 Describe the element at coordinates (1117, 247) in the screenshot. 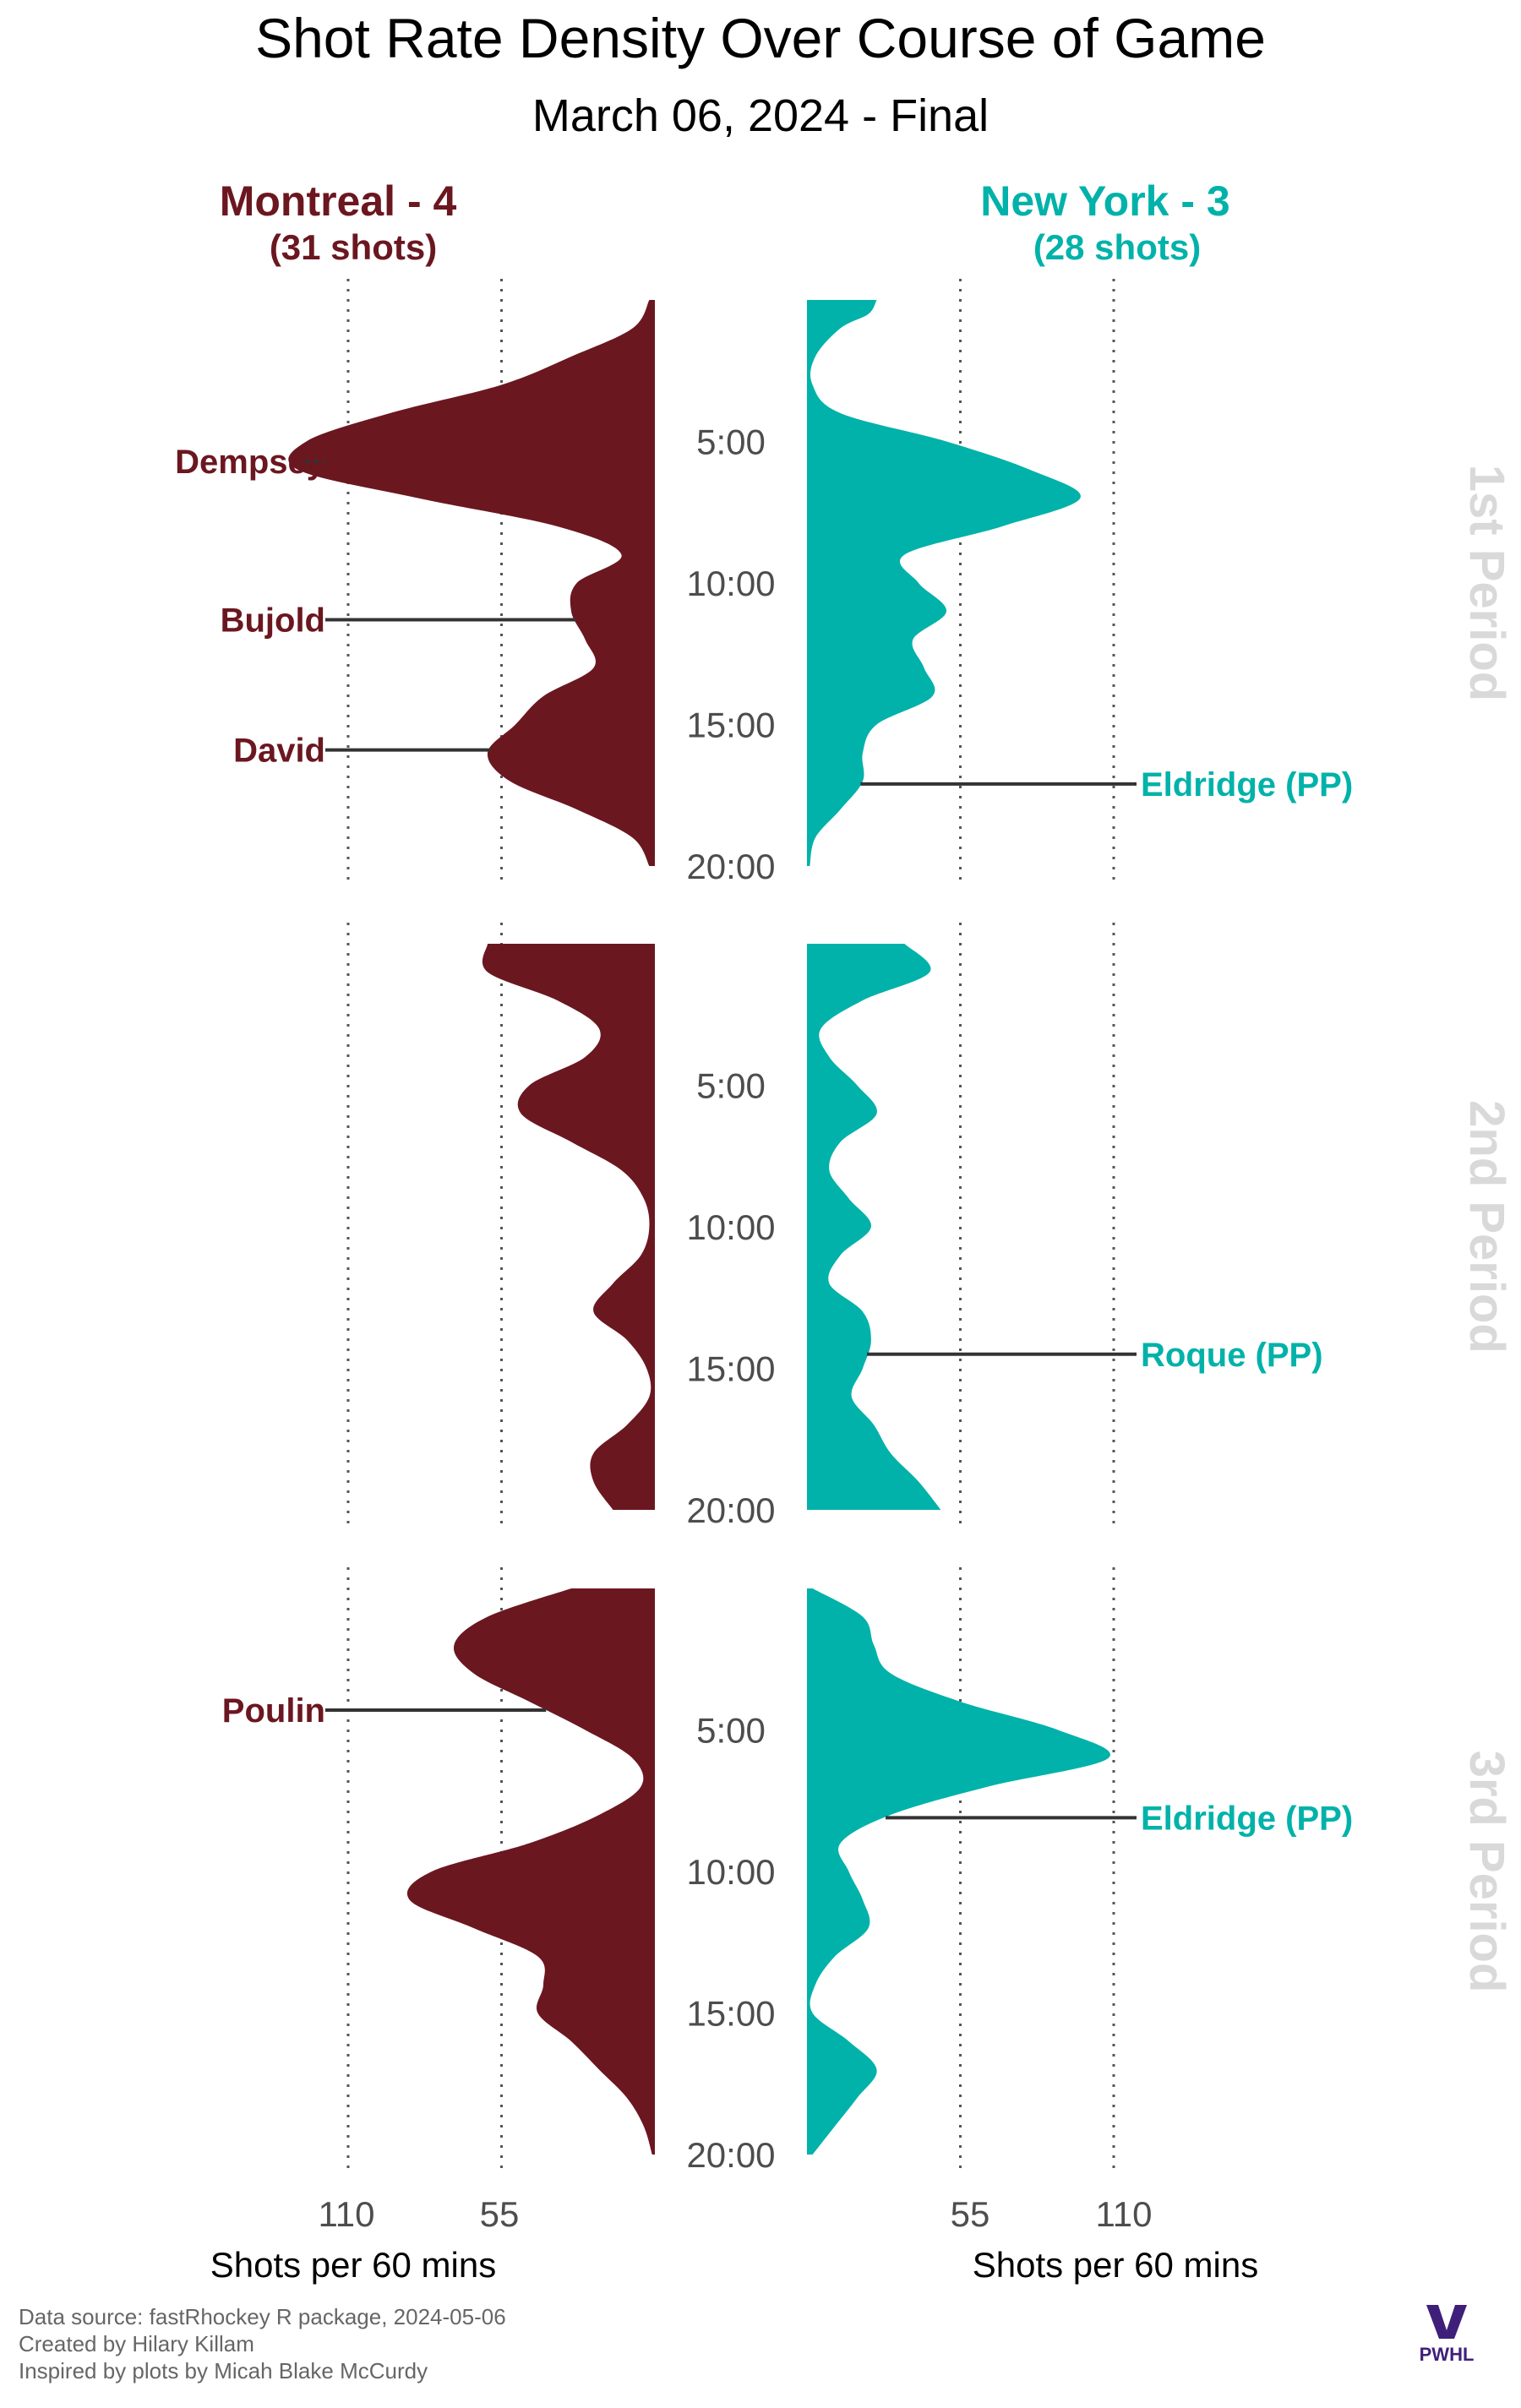

I see `right-team-shots: (28 shots)` at that location.